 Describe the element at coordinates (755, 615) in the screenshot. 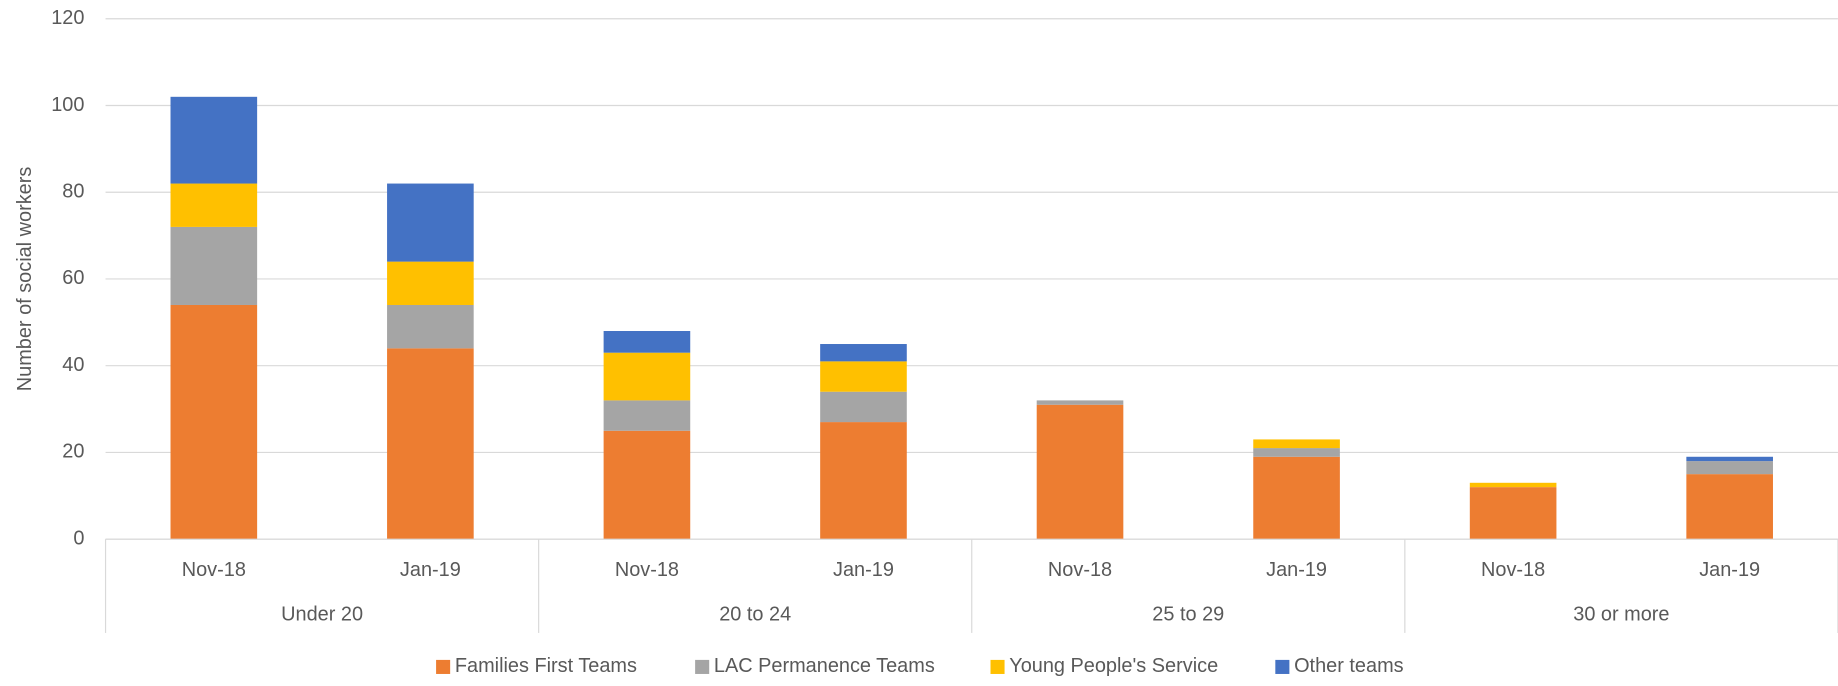

I see `group-label: 20 to 24` at that location.